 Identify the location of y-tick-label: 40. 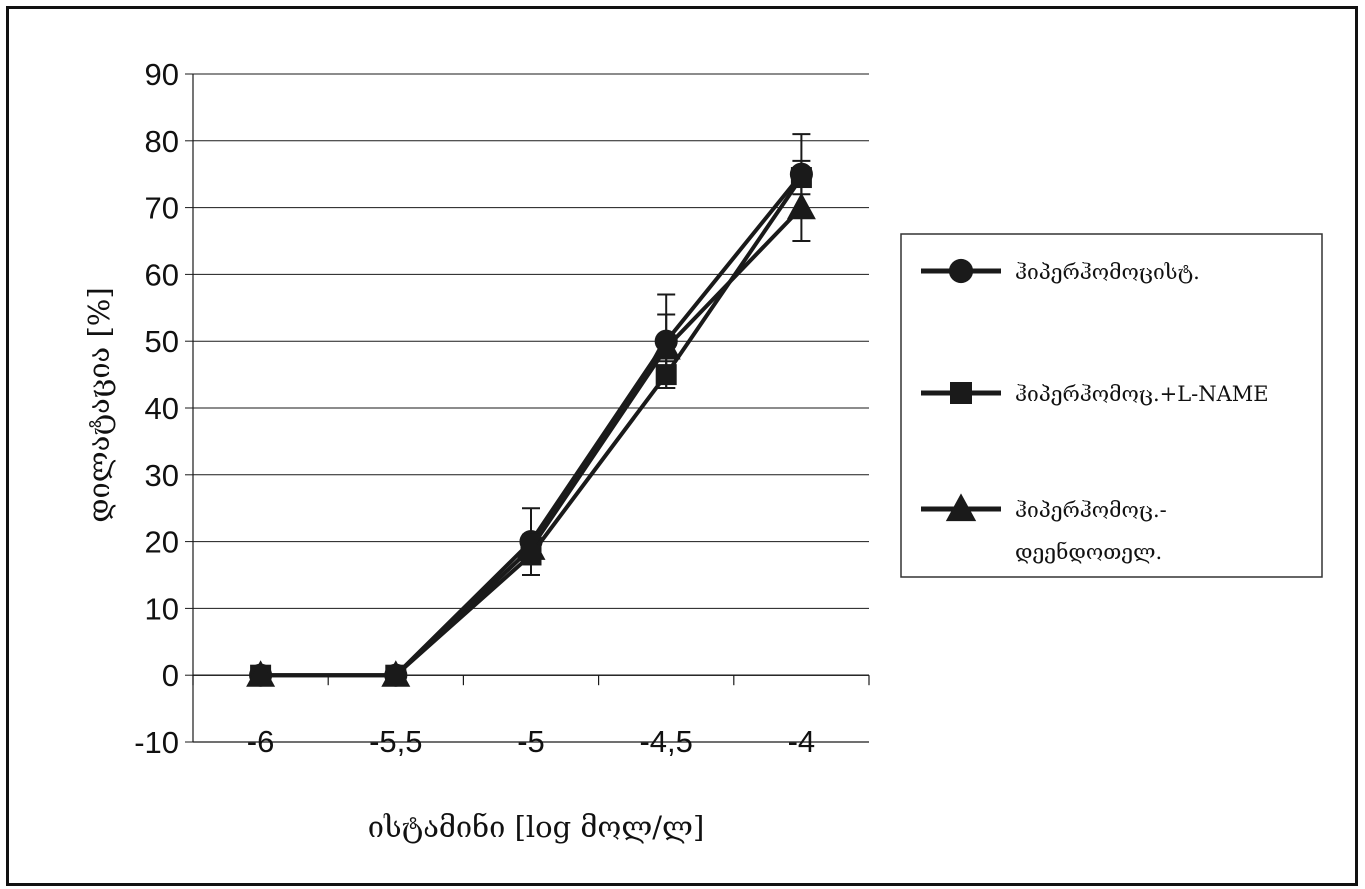
(162, 408).